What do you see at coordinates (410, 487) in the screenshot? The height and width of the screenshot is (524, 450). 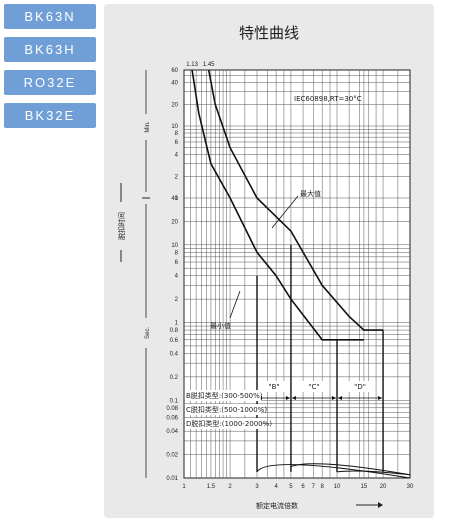 I see `x-tick-label: 30` at bounding box center [410, 487].